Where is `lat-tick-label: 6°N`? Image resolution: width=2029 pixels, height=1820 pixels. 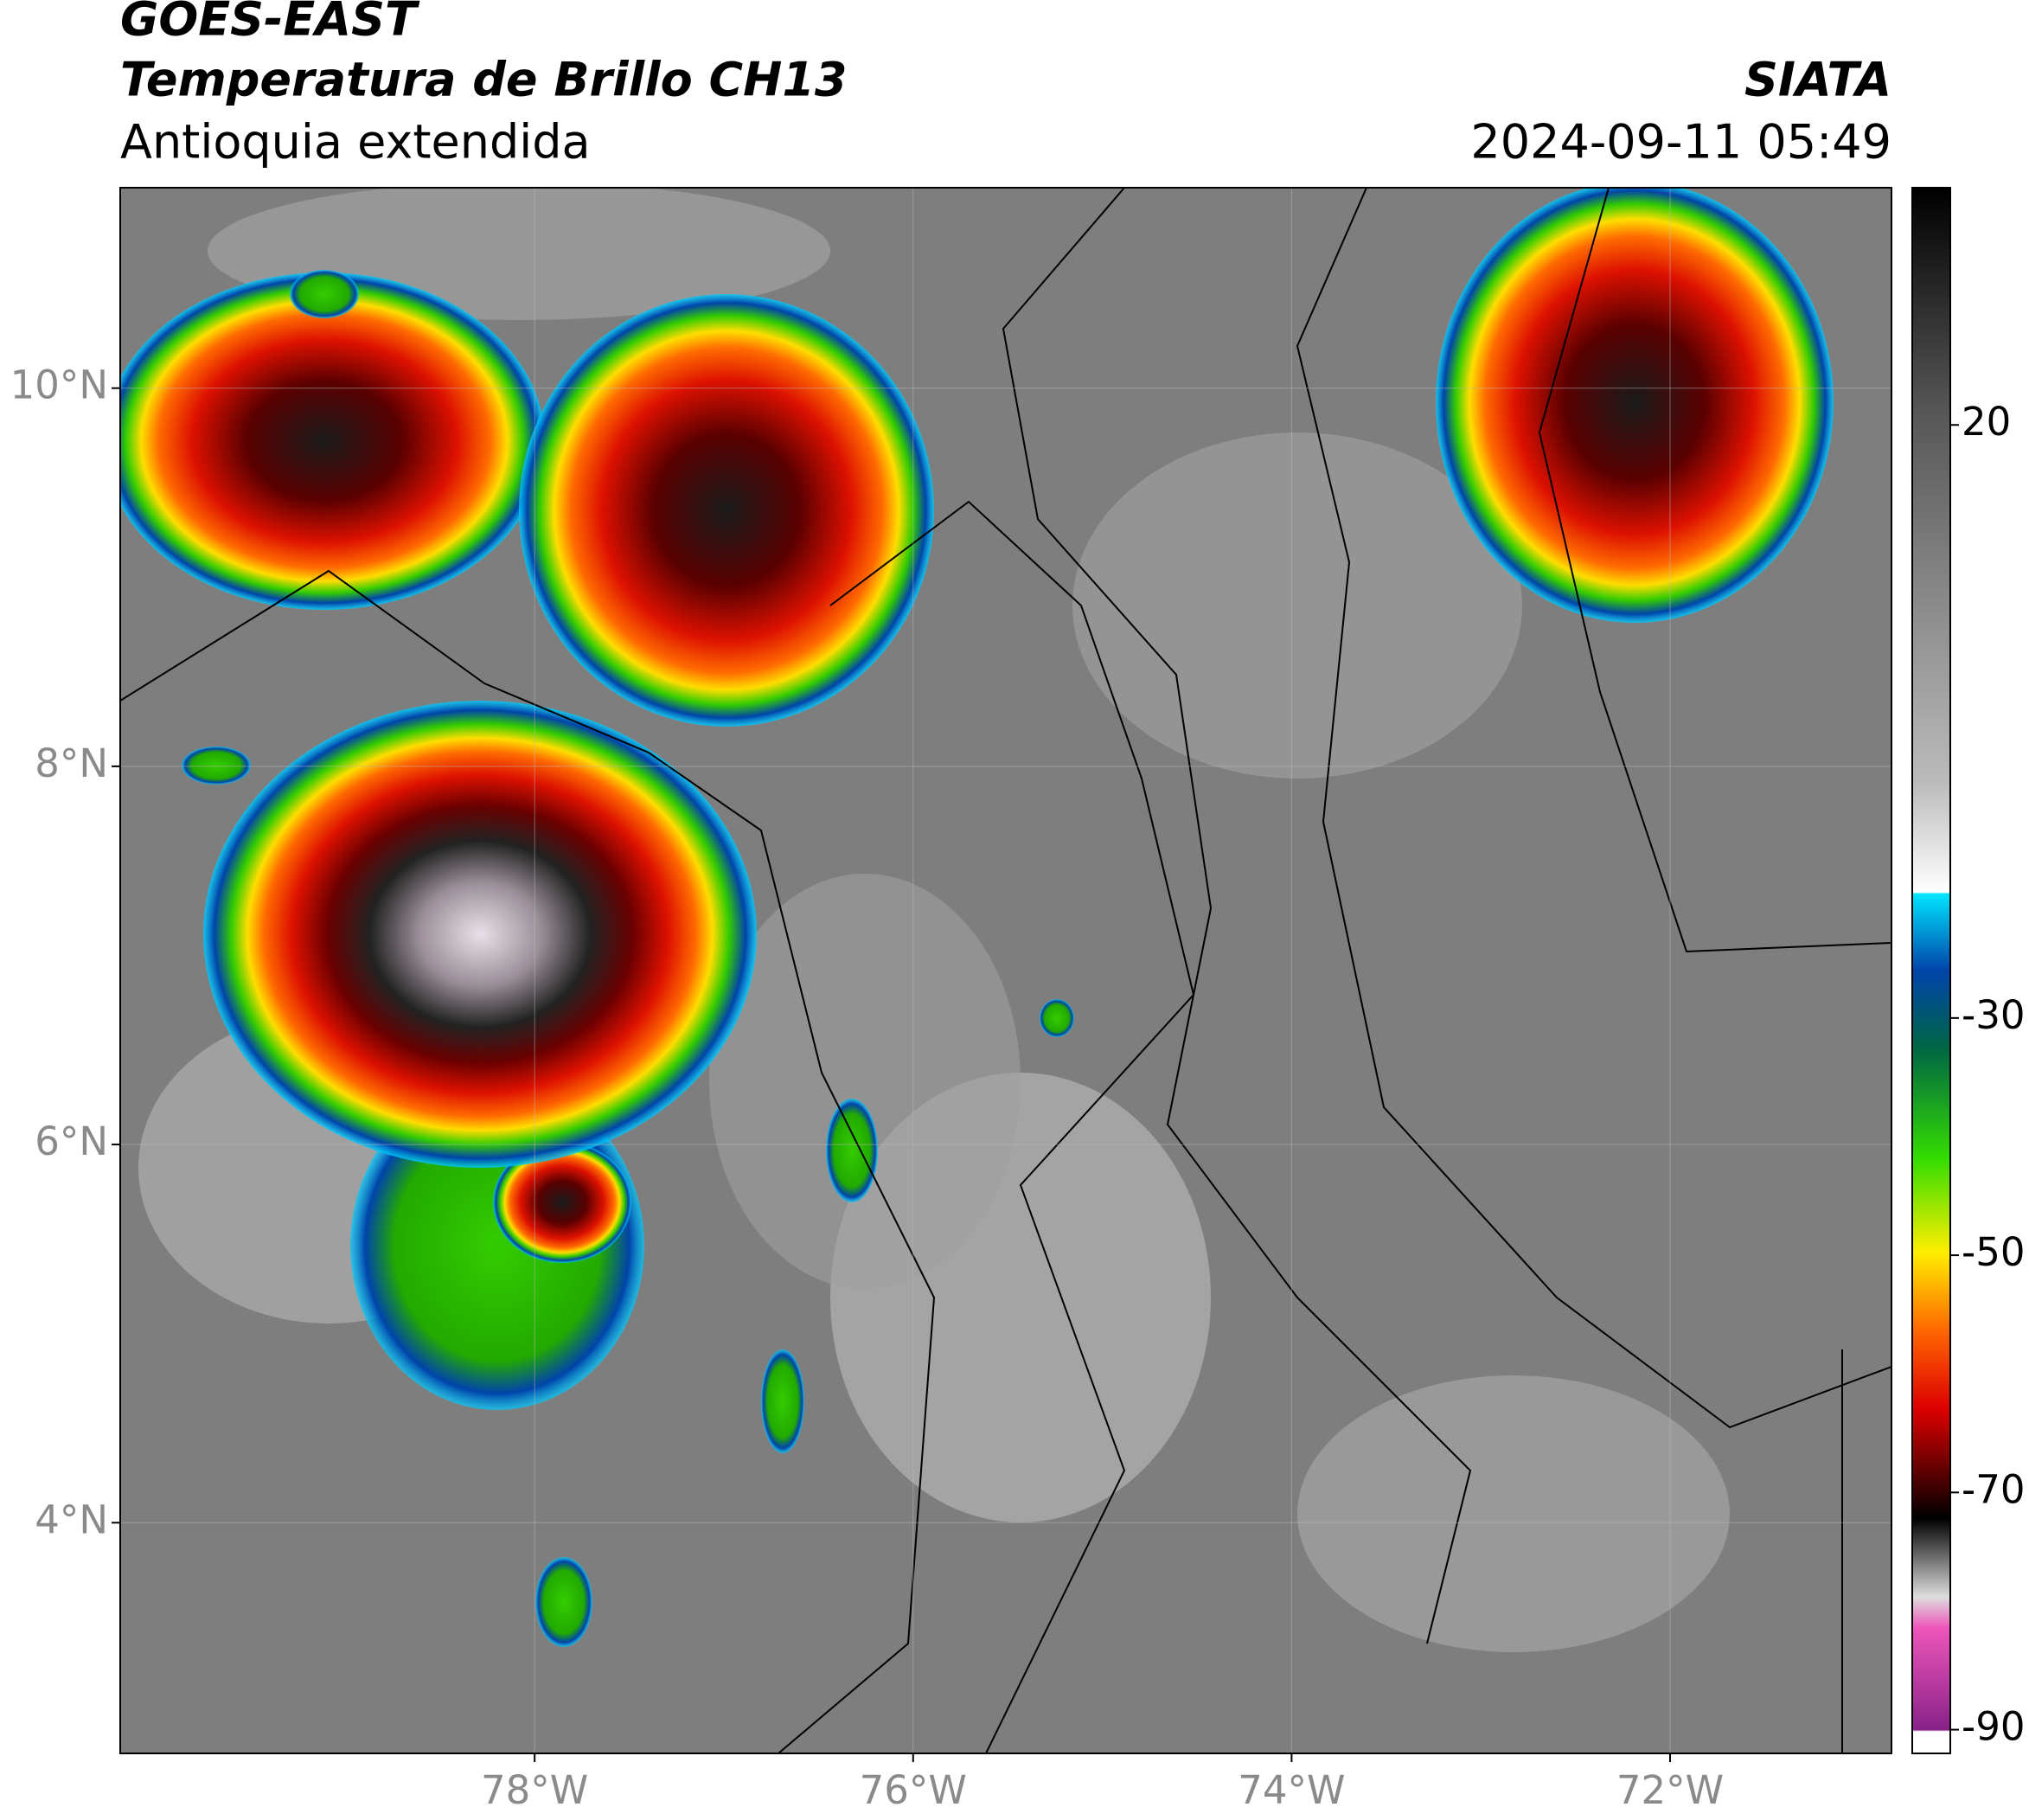
lat-tick-label: 6°N is located at coordinates (71, 1141).